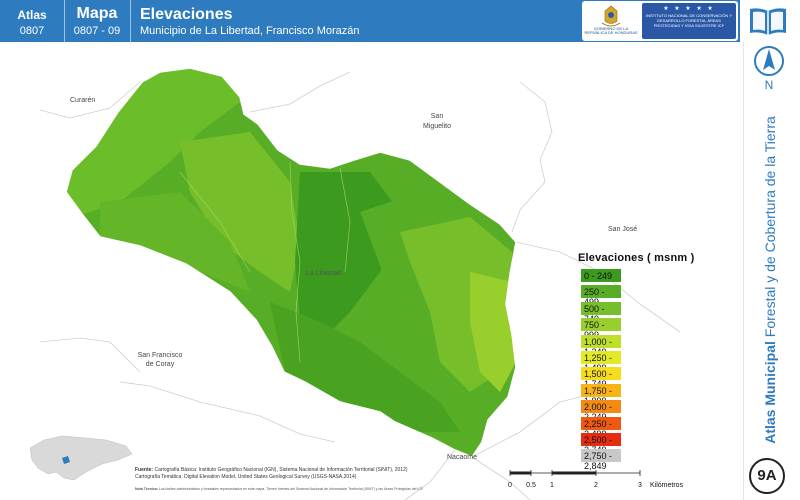  Describe the element at coordinates (648, 377) in the screenshot. I see `legend-row: 1,500 - 1,749` at that location.